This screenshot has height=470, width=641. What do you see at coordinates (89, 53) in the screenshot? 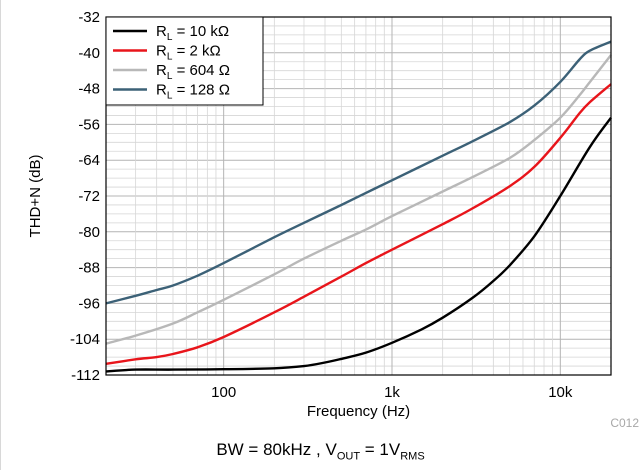
I see `y-tick-label: -40` at bounding box center [89, 53].